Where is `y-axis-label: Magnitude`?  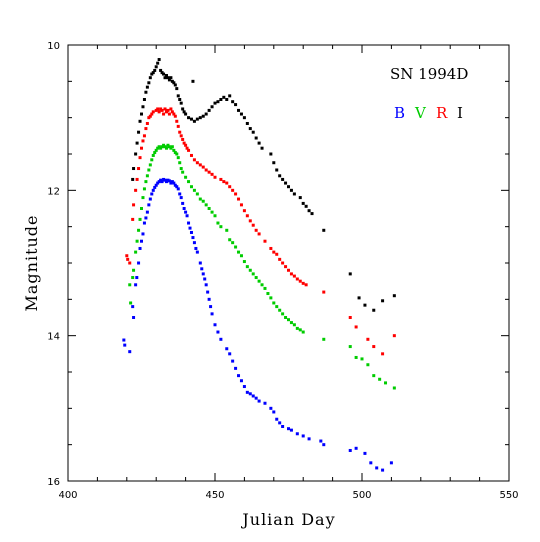 y-axis-label: Magnitude is located at coordinates (31, 262).